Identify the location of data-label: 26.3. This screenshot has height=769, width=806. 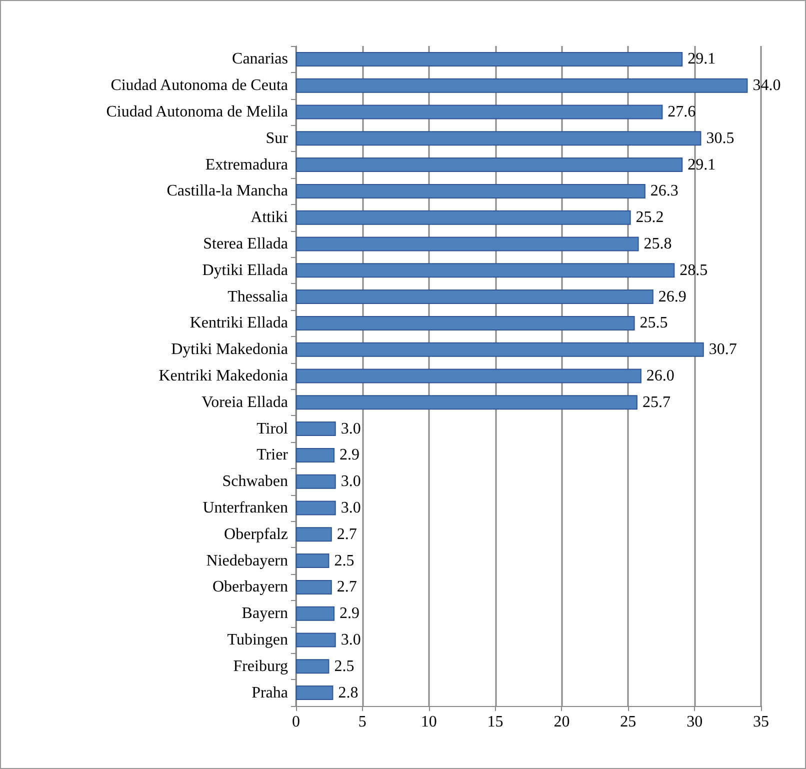
(664, 191).